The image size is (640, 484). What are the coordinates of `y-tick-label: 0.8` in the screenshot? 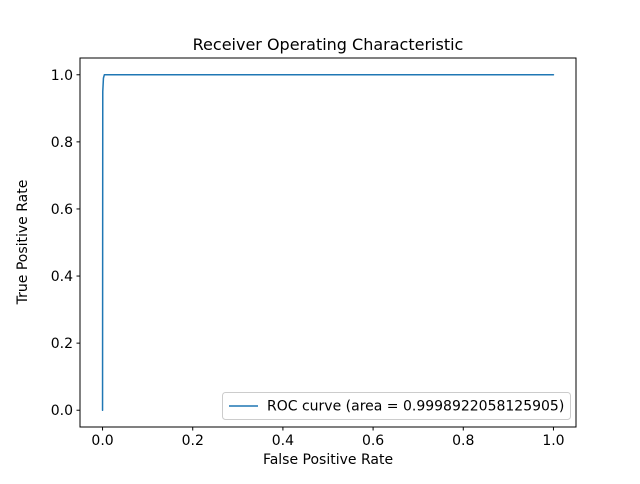 It's located at (62, 143).